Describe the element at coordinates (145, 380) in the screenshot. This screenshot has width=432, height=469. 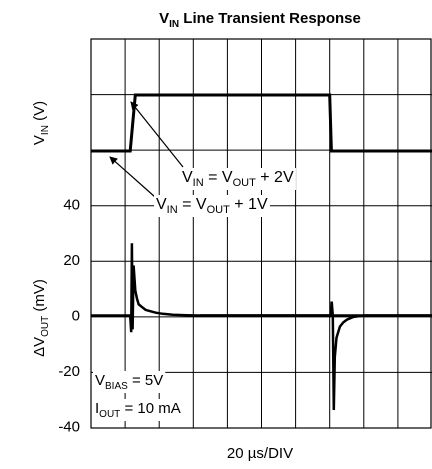
I see `annotation-part: = 5V` at that location.